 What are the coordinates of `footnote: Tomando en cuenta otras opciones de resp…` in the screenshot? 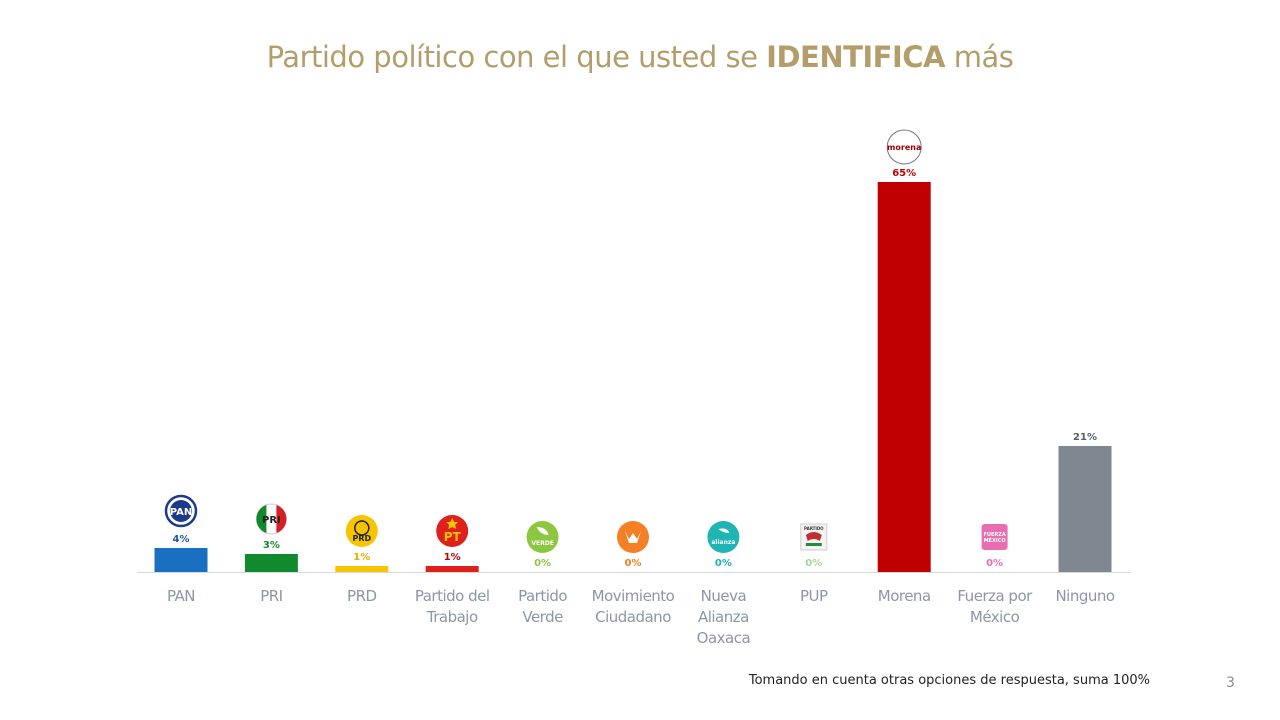 It's located at (949, 680).